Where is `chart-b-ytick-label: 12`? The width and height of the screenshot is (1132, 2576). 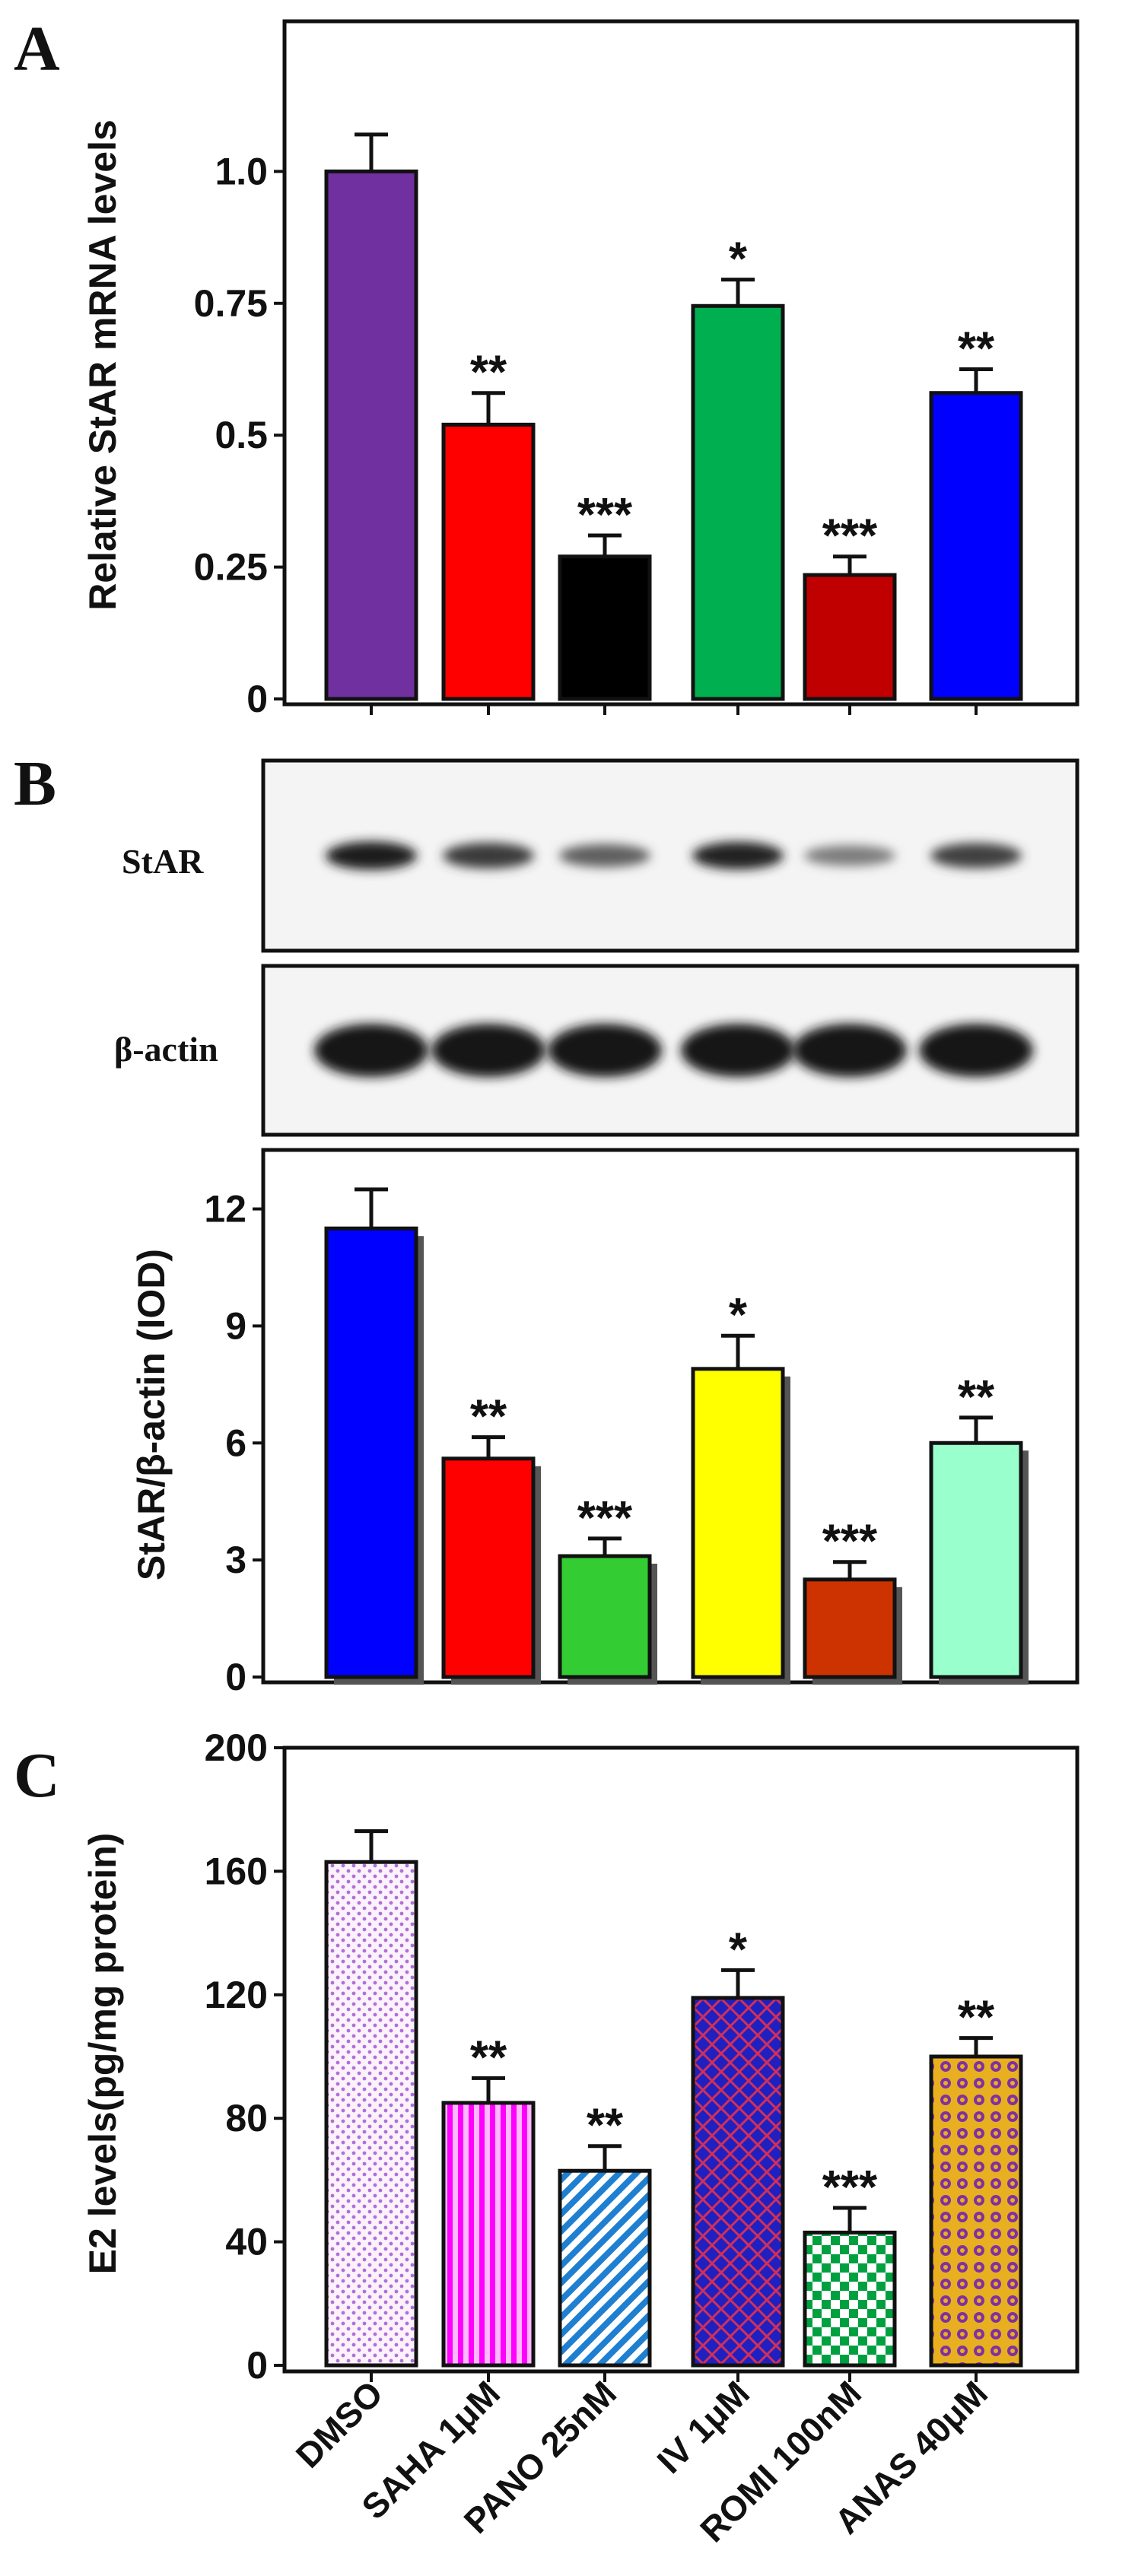 chart-b-ytick-label: 12 is located at coordinates (225, 1209).